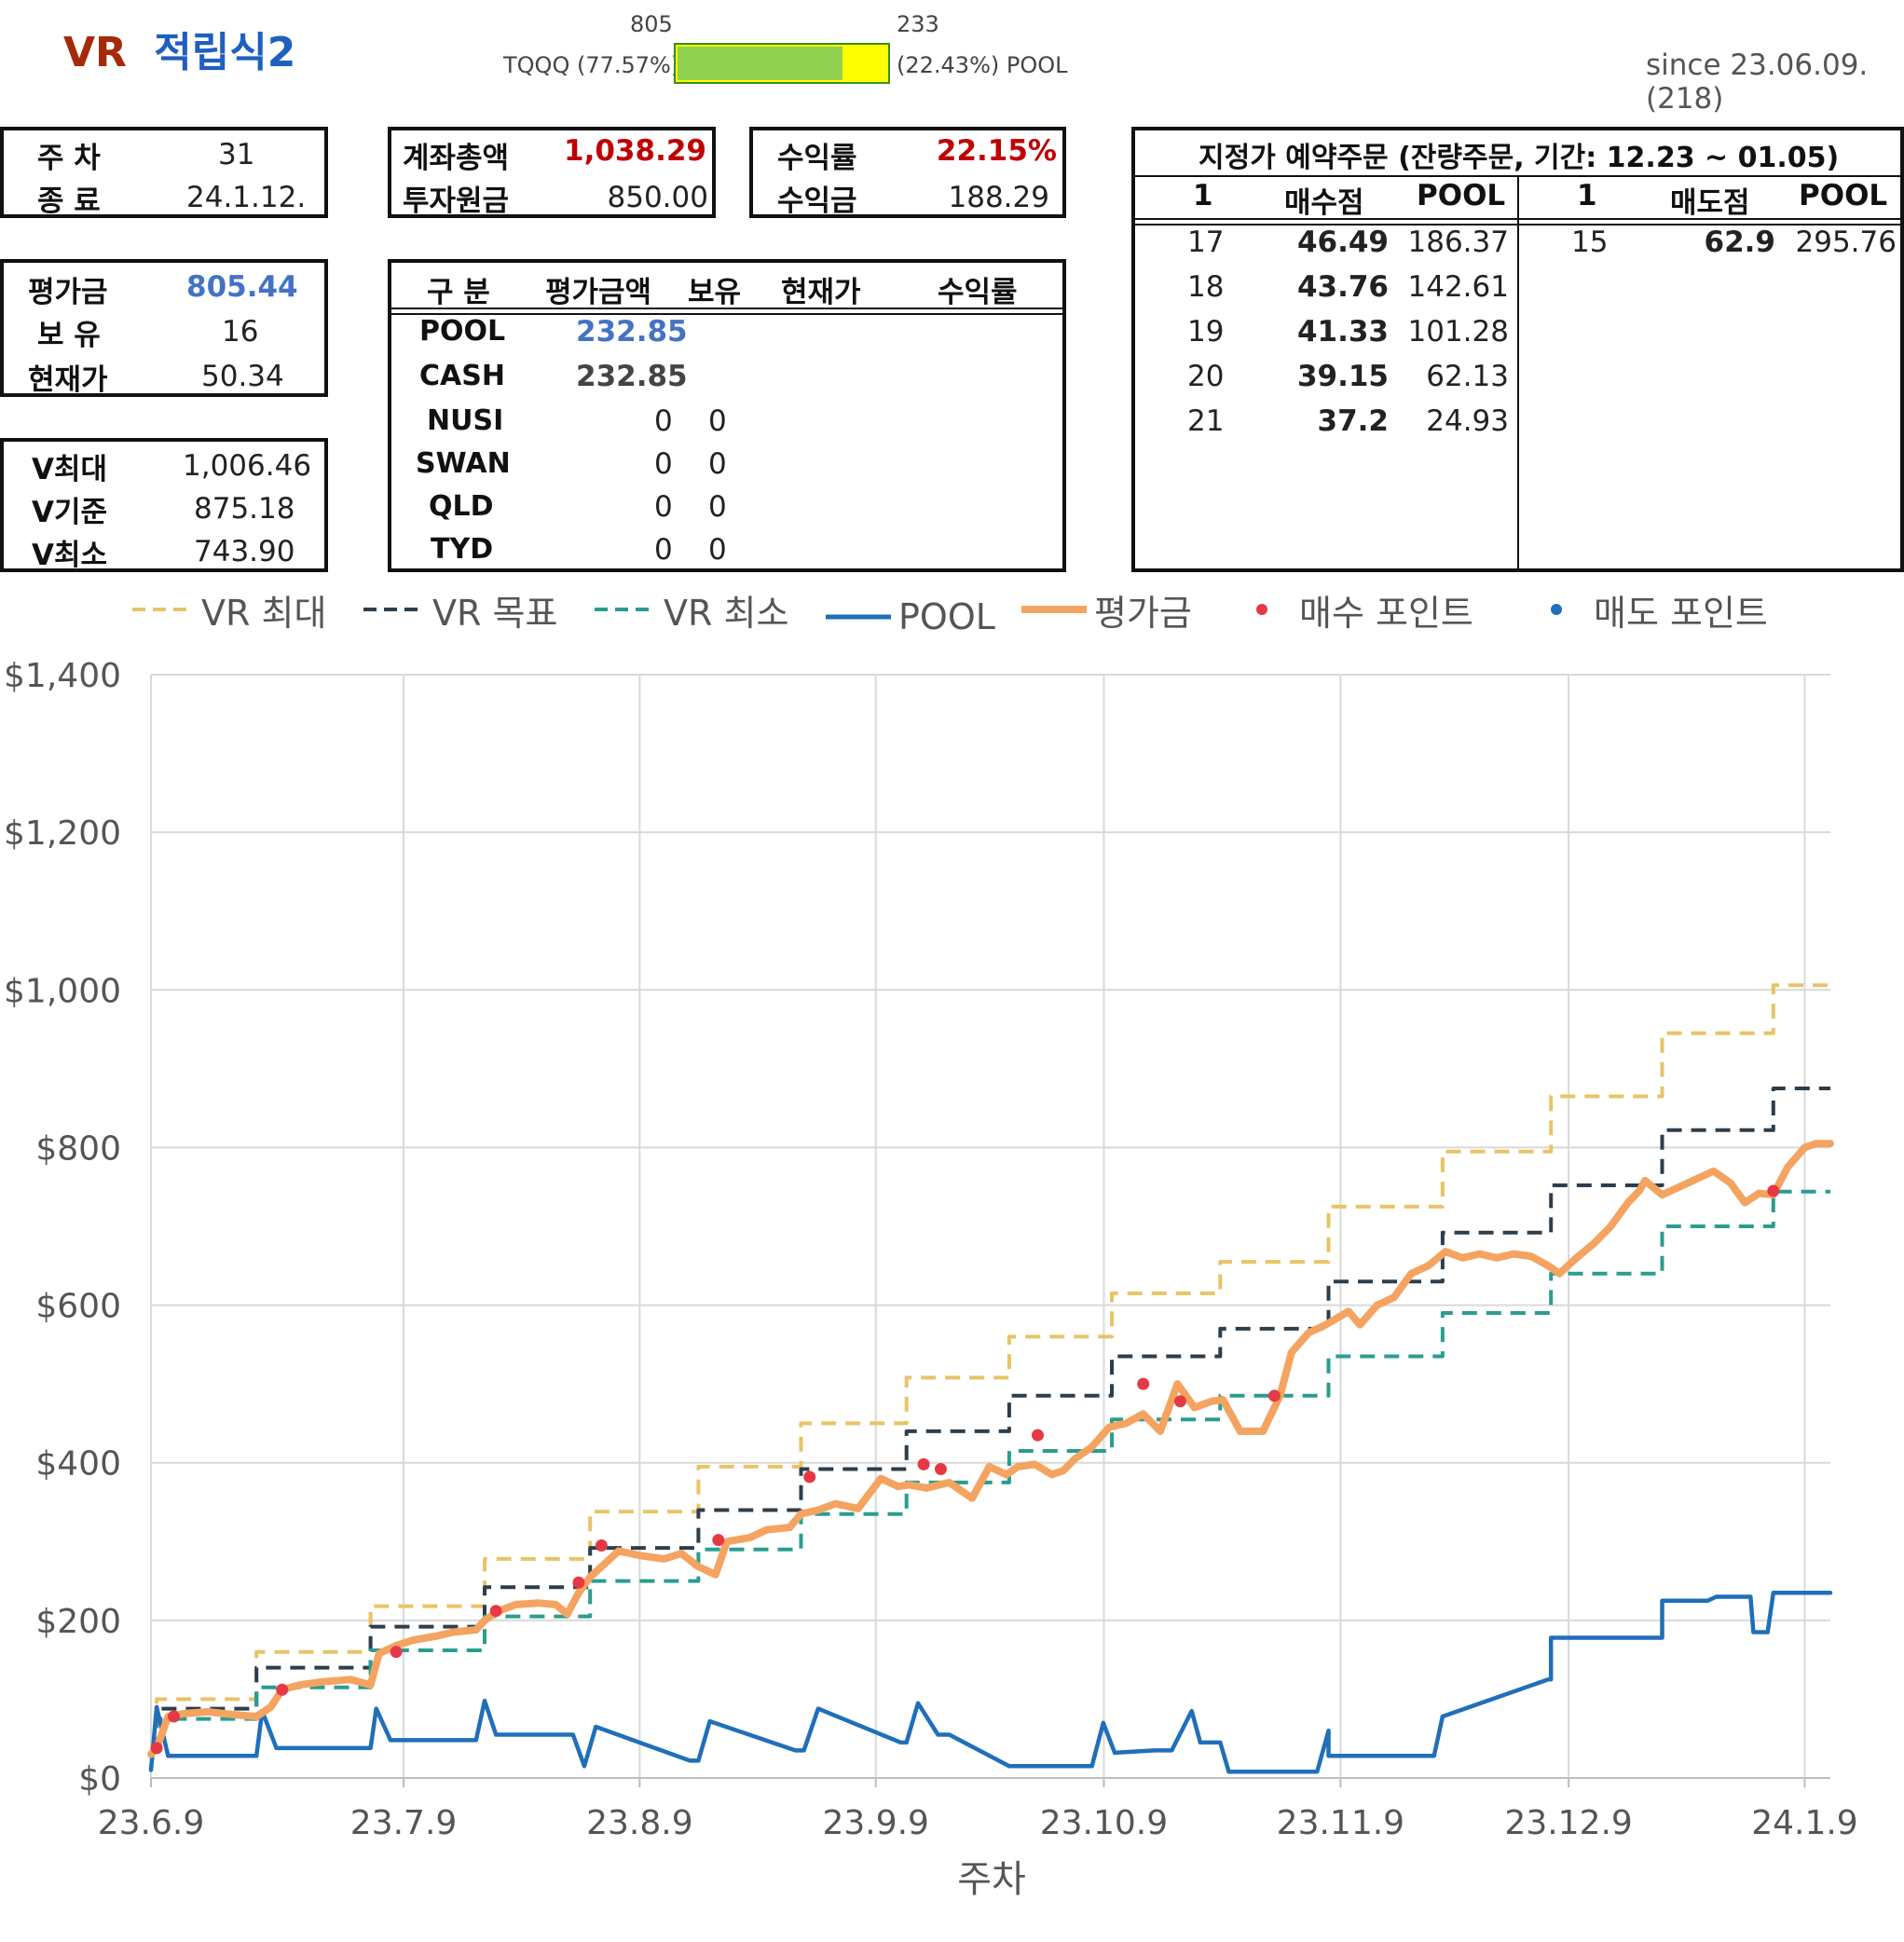  Describe the element at coordinates (1143, 613) in the screenshot. I see `legend-label-eval: 평가금` at that location.